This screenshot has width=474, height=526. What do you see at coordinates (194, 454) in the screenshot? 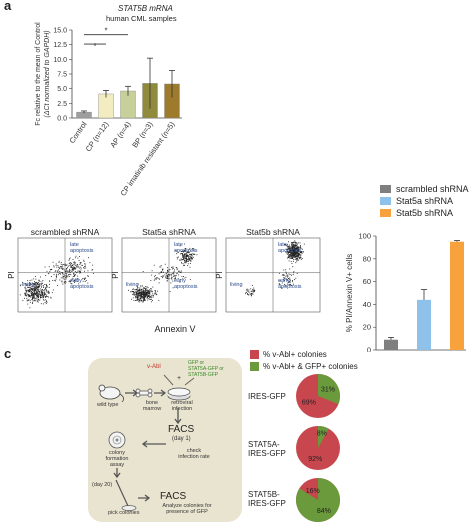
I see `check-infection-label: check infection rate` at bounding box center [194, 454].